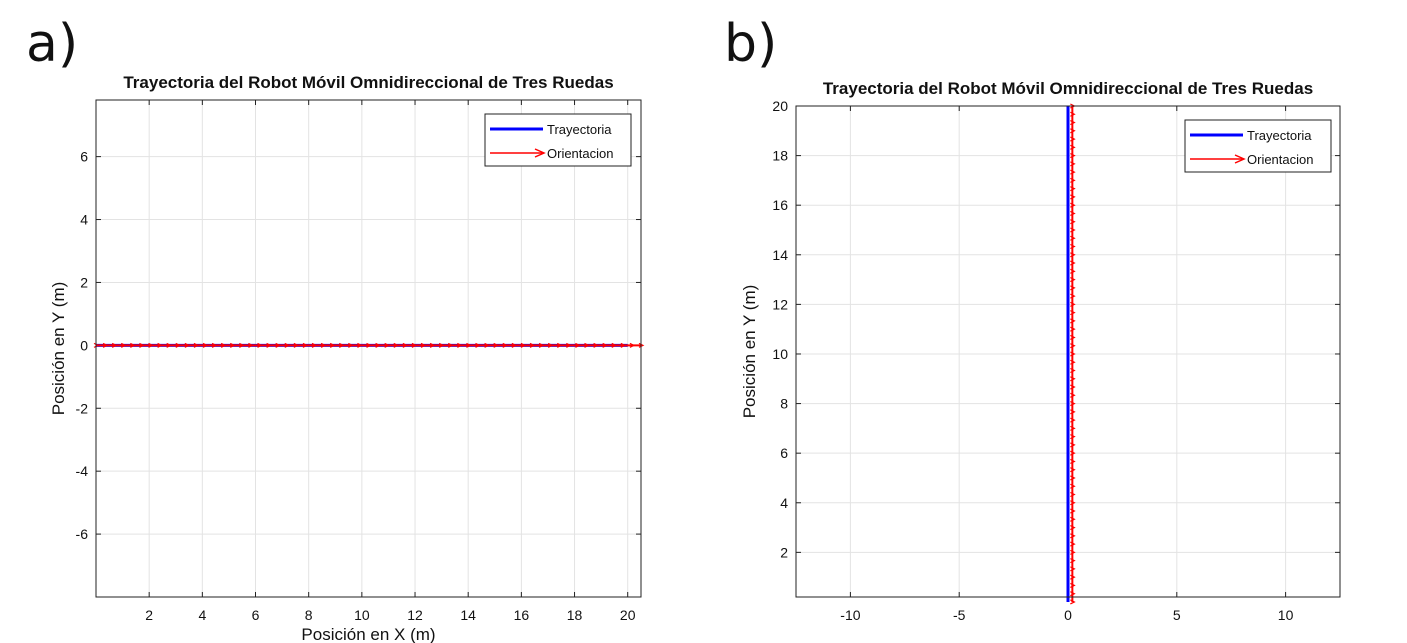 The height and width of the screenshot is (643, 1407). I want to click on x-tick-label: 12, so click(415, 615).